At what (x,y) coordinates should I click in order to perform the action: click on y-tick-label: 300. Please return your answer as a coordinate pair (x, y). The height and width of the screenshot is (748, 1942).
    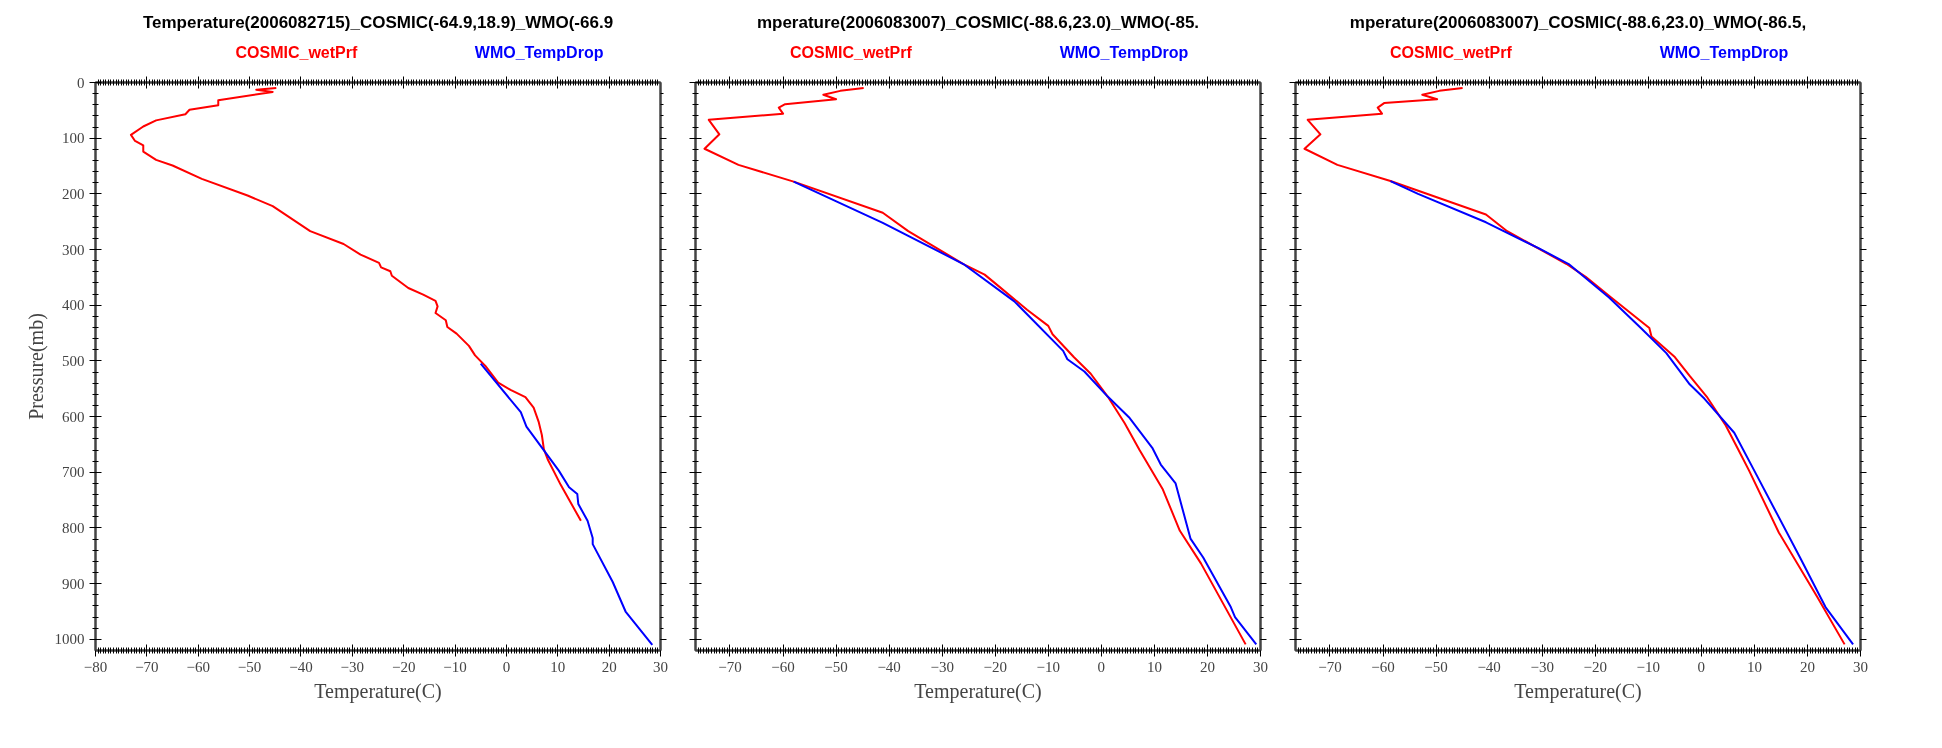
    Looking at the image, I should click on (73, 249).